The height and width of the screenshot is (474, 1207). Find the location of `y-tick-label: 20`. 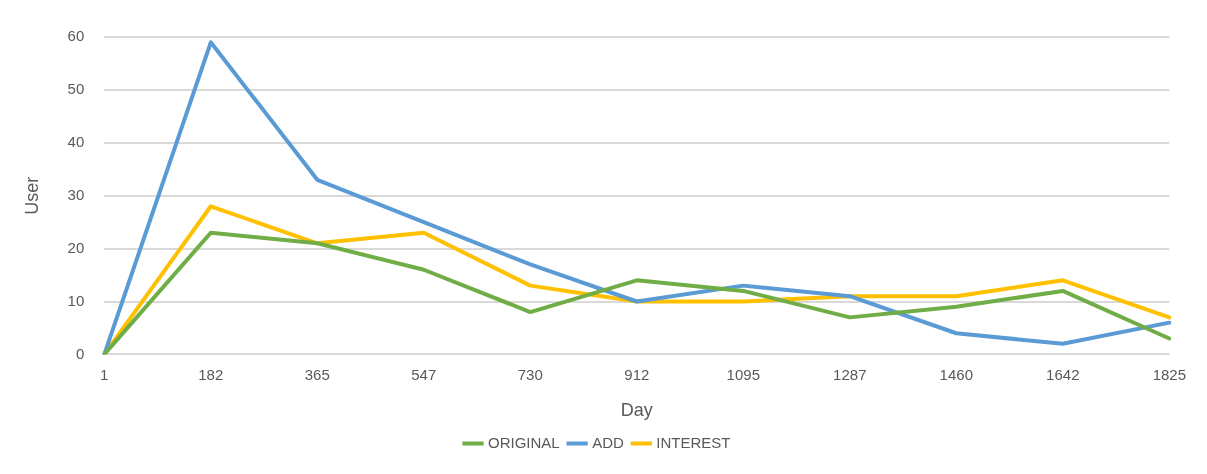

y-tick-label: 20 is located at coordinates (76, 247).